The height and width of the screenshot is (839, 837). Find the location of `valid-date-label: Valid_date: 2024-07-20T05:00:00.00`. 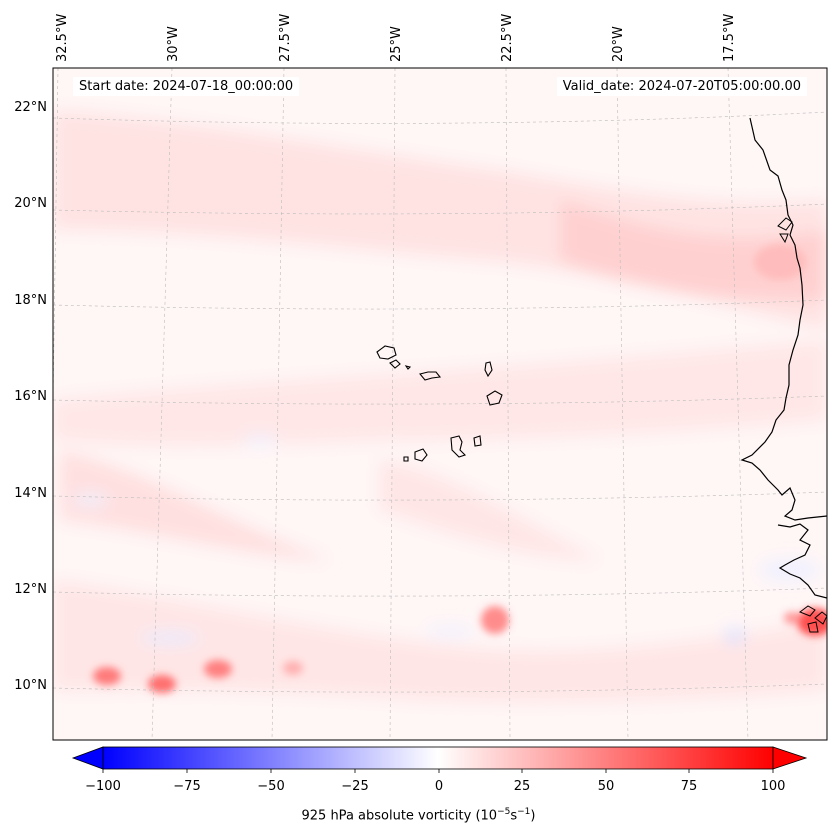

valid-date-label: Valid_date: 2024-07-20T05:00:00.00 is located at coordinates (681, 86).